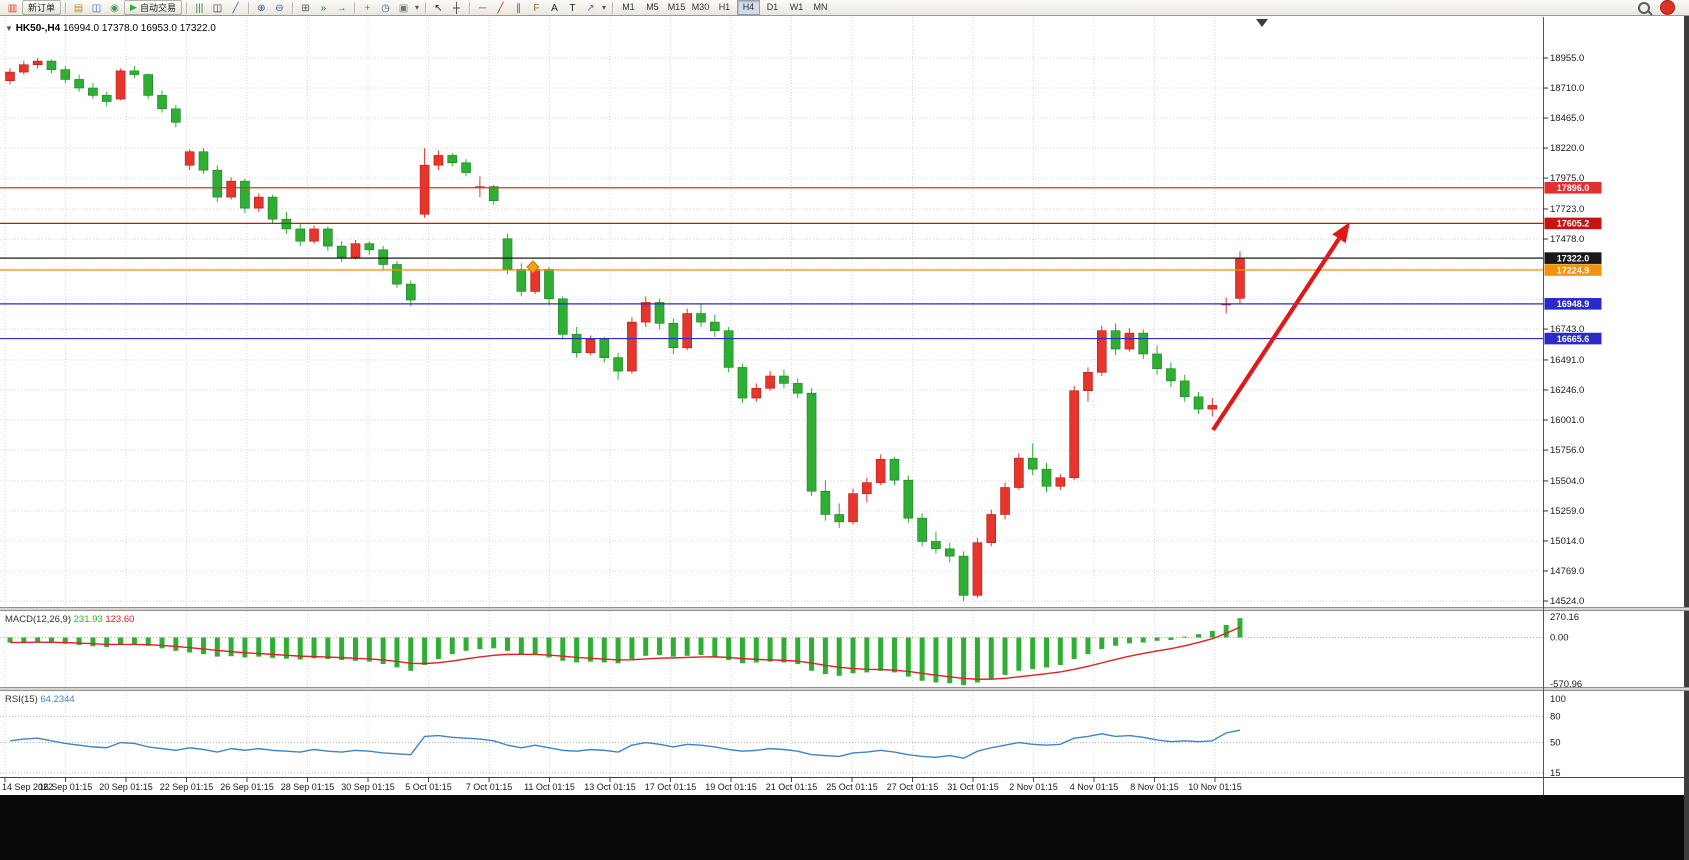 The image size is (1689, 860). I want to click on rsi-line, so click(625, 744).